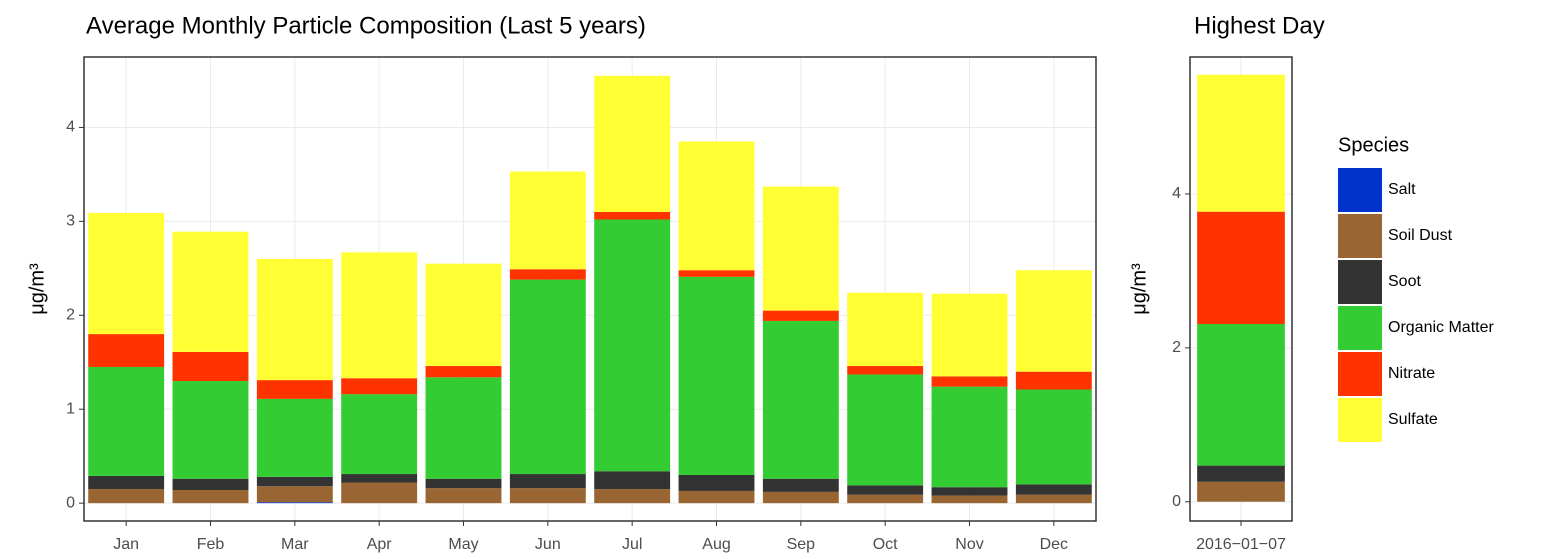  I want to click on legend-label: Organic Matter, so click(1441, 327).